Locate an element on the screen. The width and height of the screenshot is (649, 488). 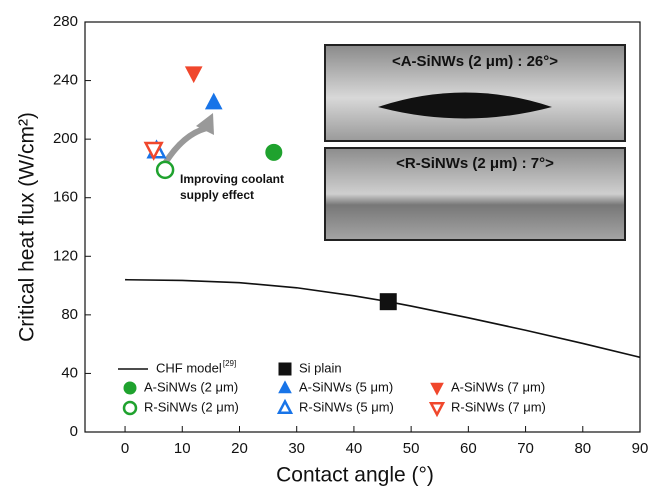
x-tick-label: 50 is located at coordinates (411, 448).